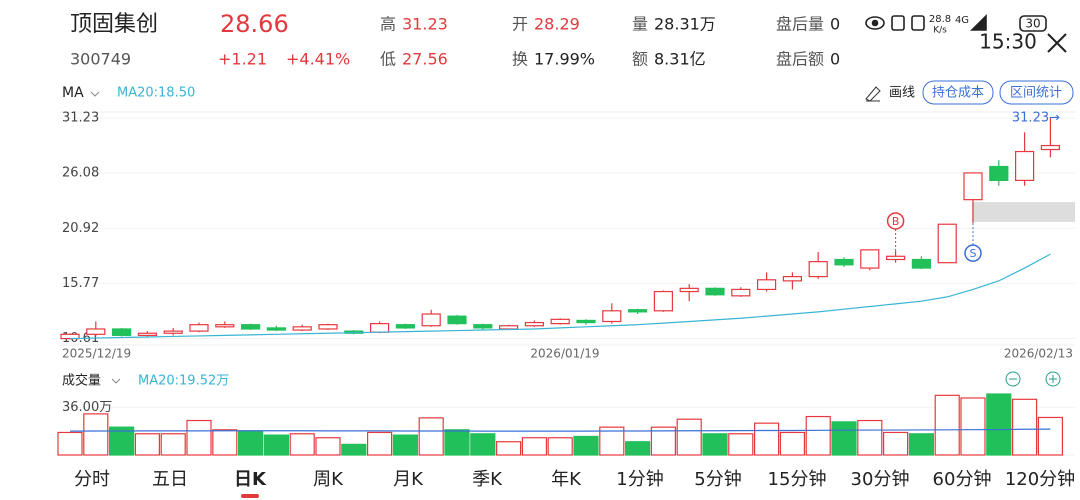 The height and width of the screenshot is (500, 1080). What do you see at coordinates (1038, 354) in the screenshot?
I see `x-tick-label: 2026/02/13` at bounding box center [1038, 354].